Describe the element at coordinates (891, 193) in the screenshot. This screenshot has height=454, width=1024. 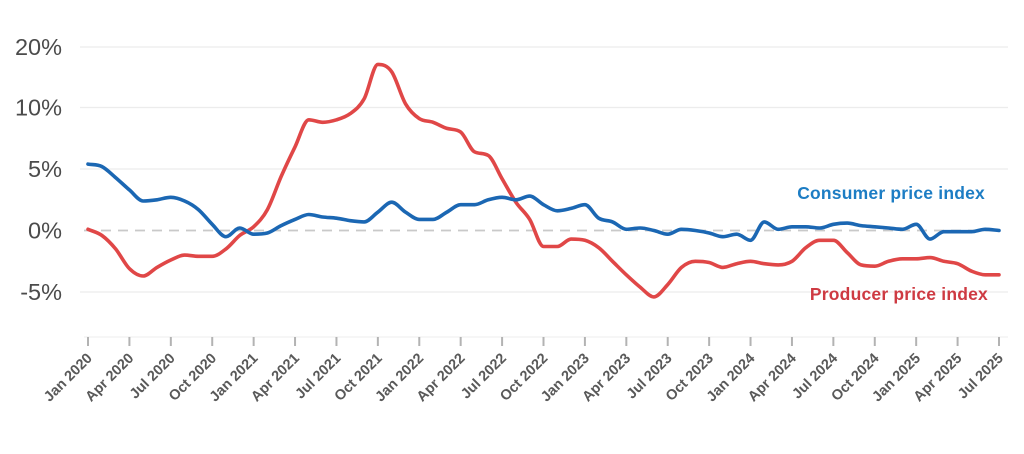
I see `series-label-consumer-price-index: Consumer price index` at that location.